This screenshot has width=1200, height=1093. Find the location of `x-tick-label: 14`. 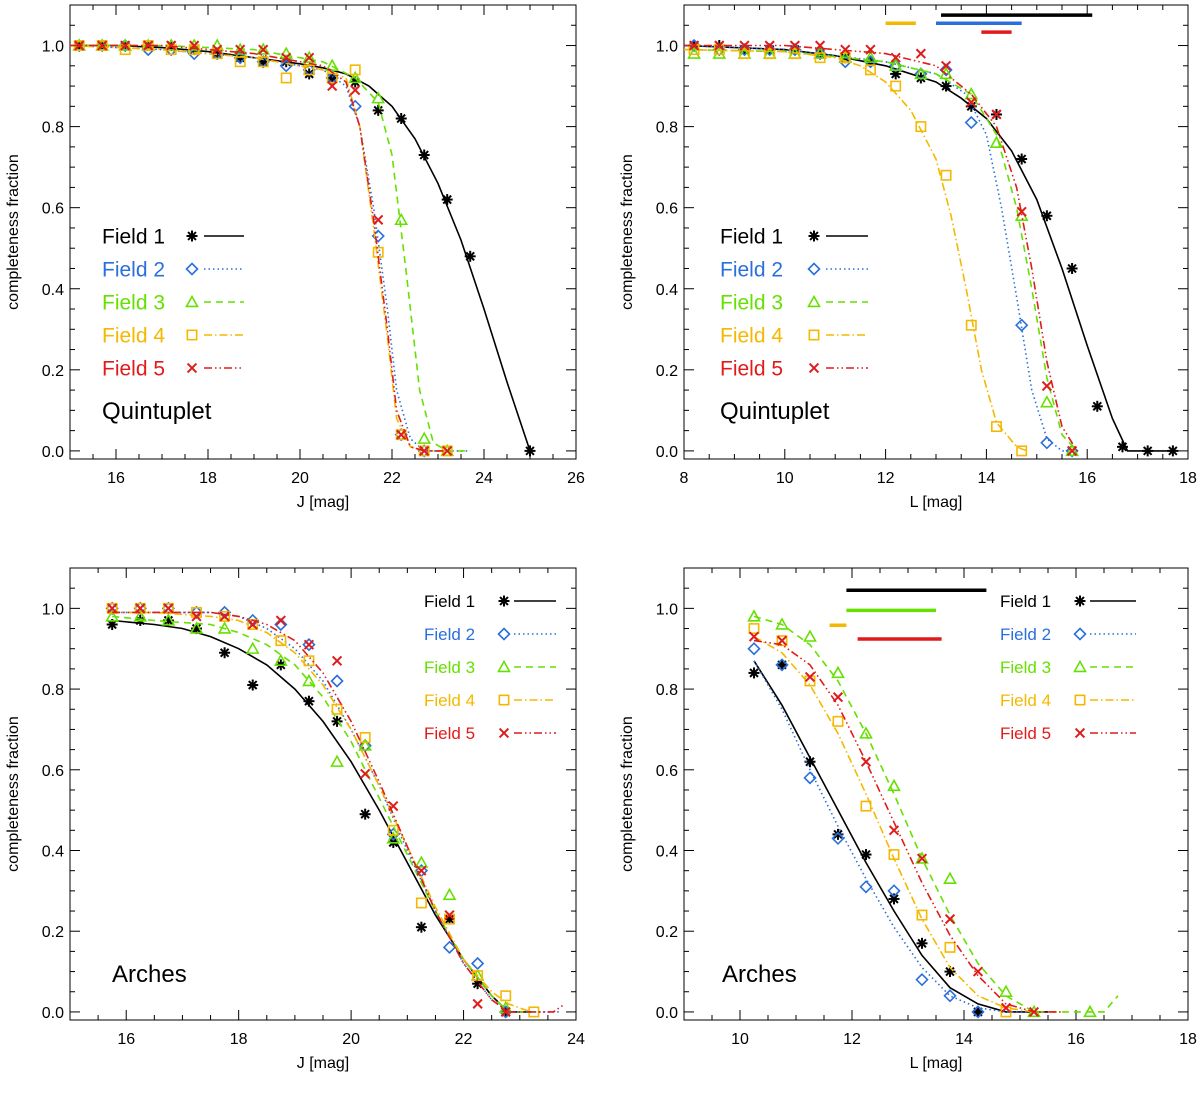

x-tick-label: 14 is located at coordinates (987, 478).